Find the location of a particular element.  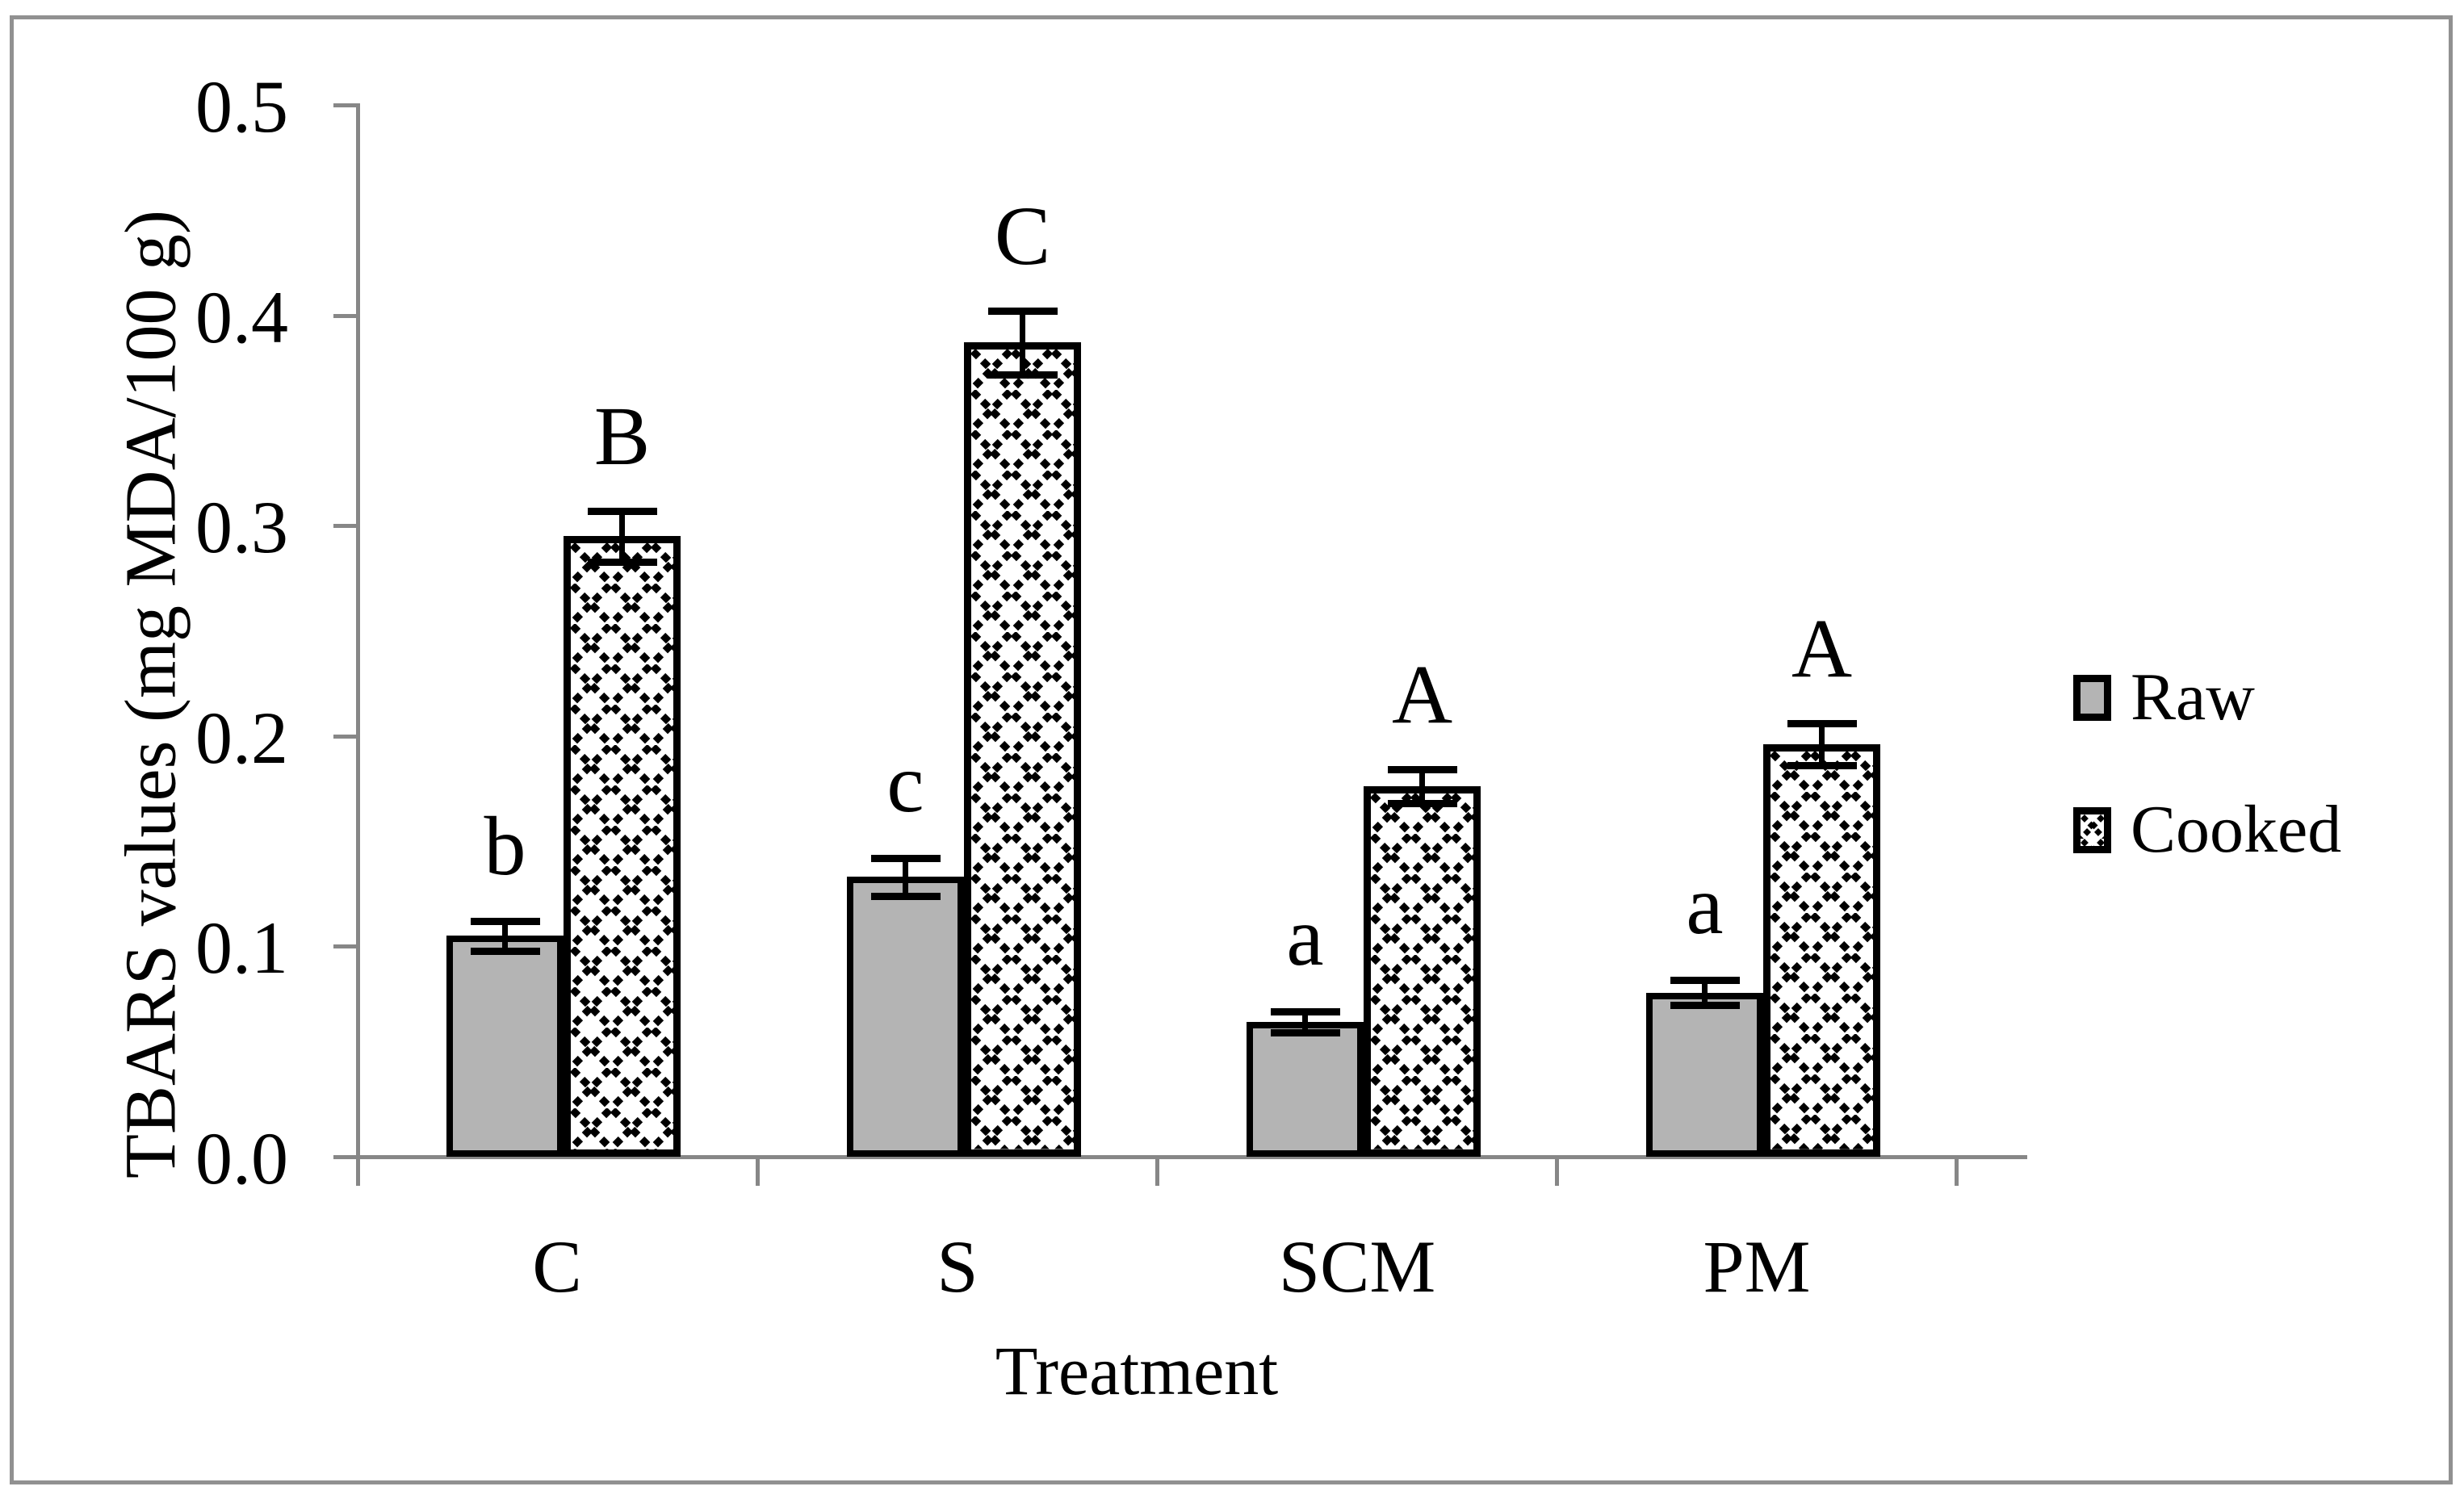

raw-swatch-icon is located at coordinates (2092, 697).